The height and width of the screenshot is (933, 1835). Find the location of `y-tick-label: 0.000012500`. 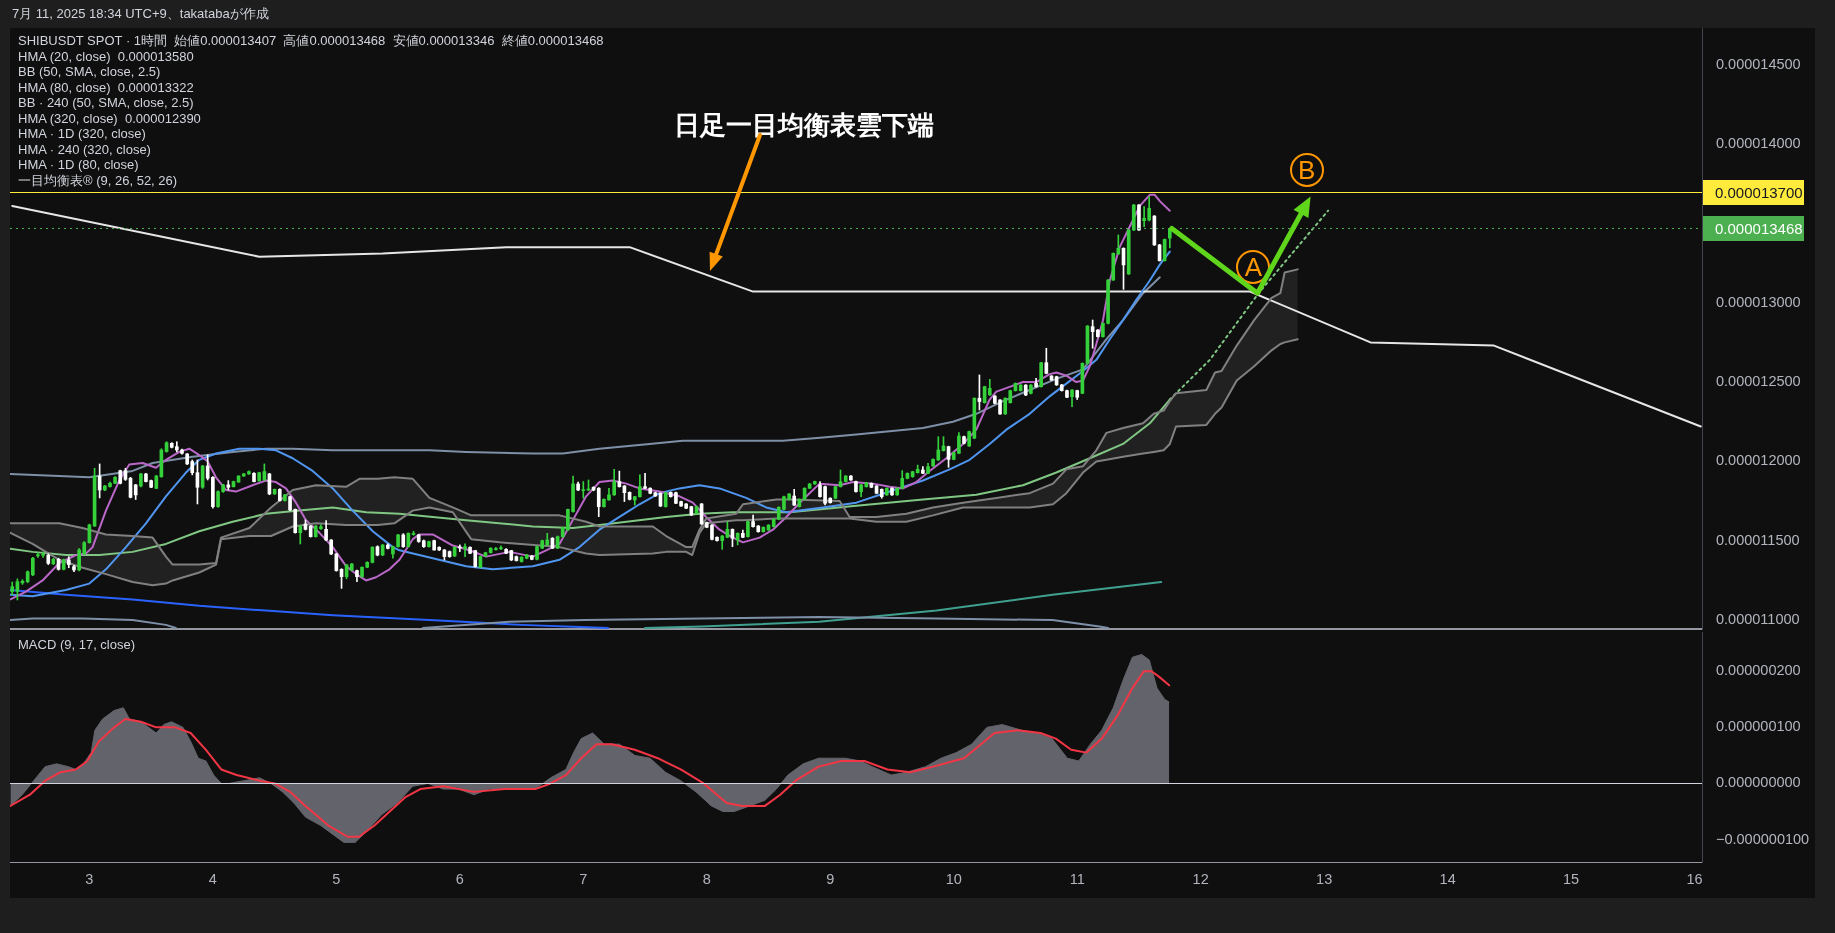

y-tick-label: 0.000012500 is located at coordinates (1758, 381).